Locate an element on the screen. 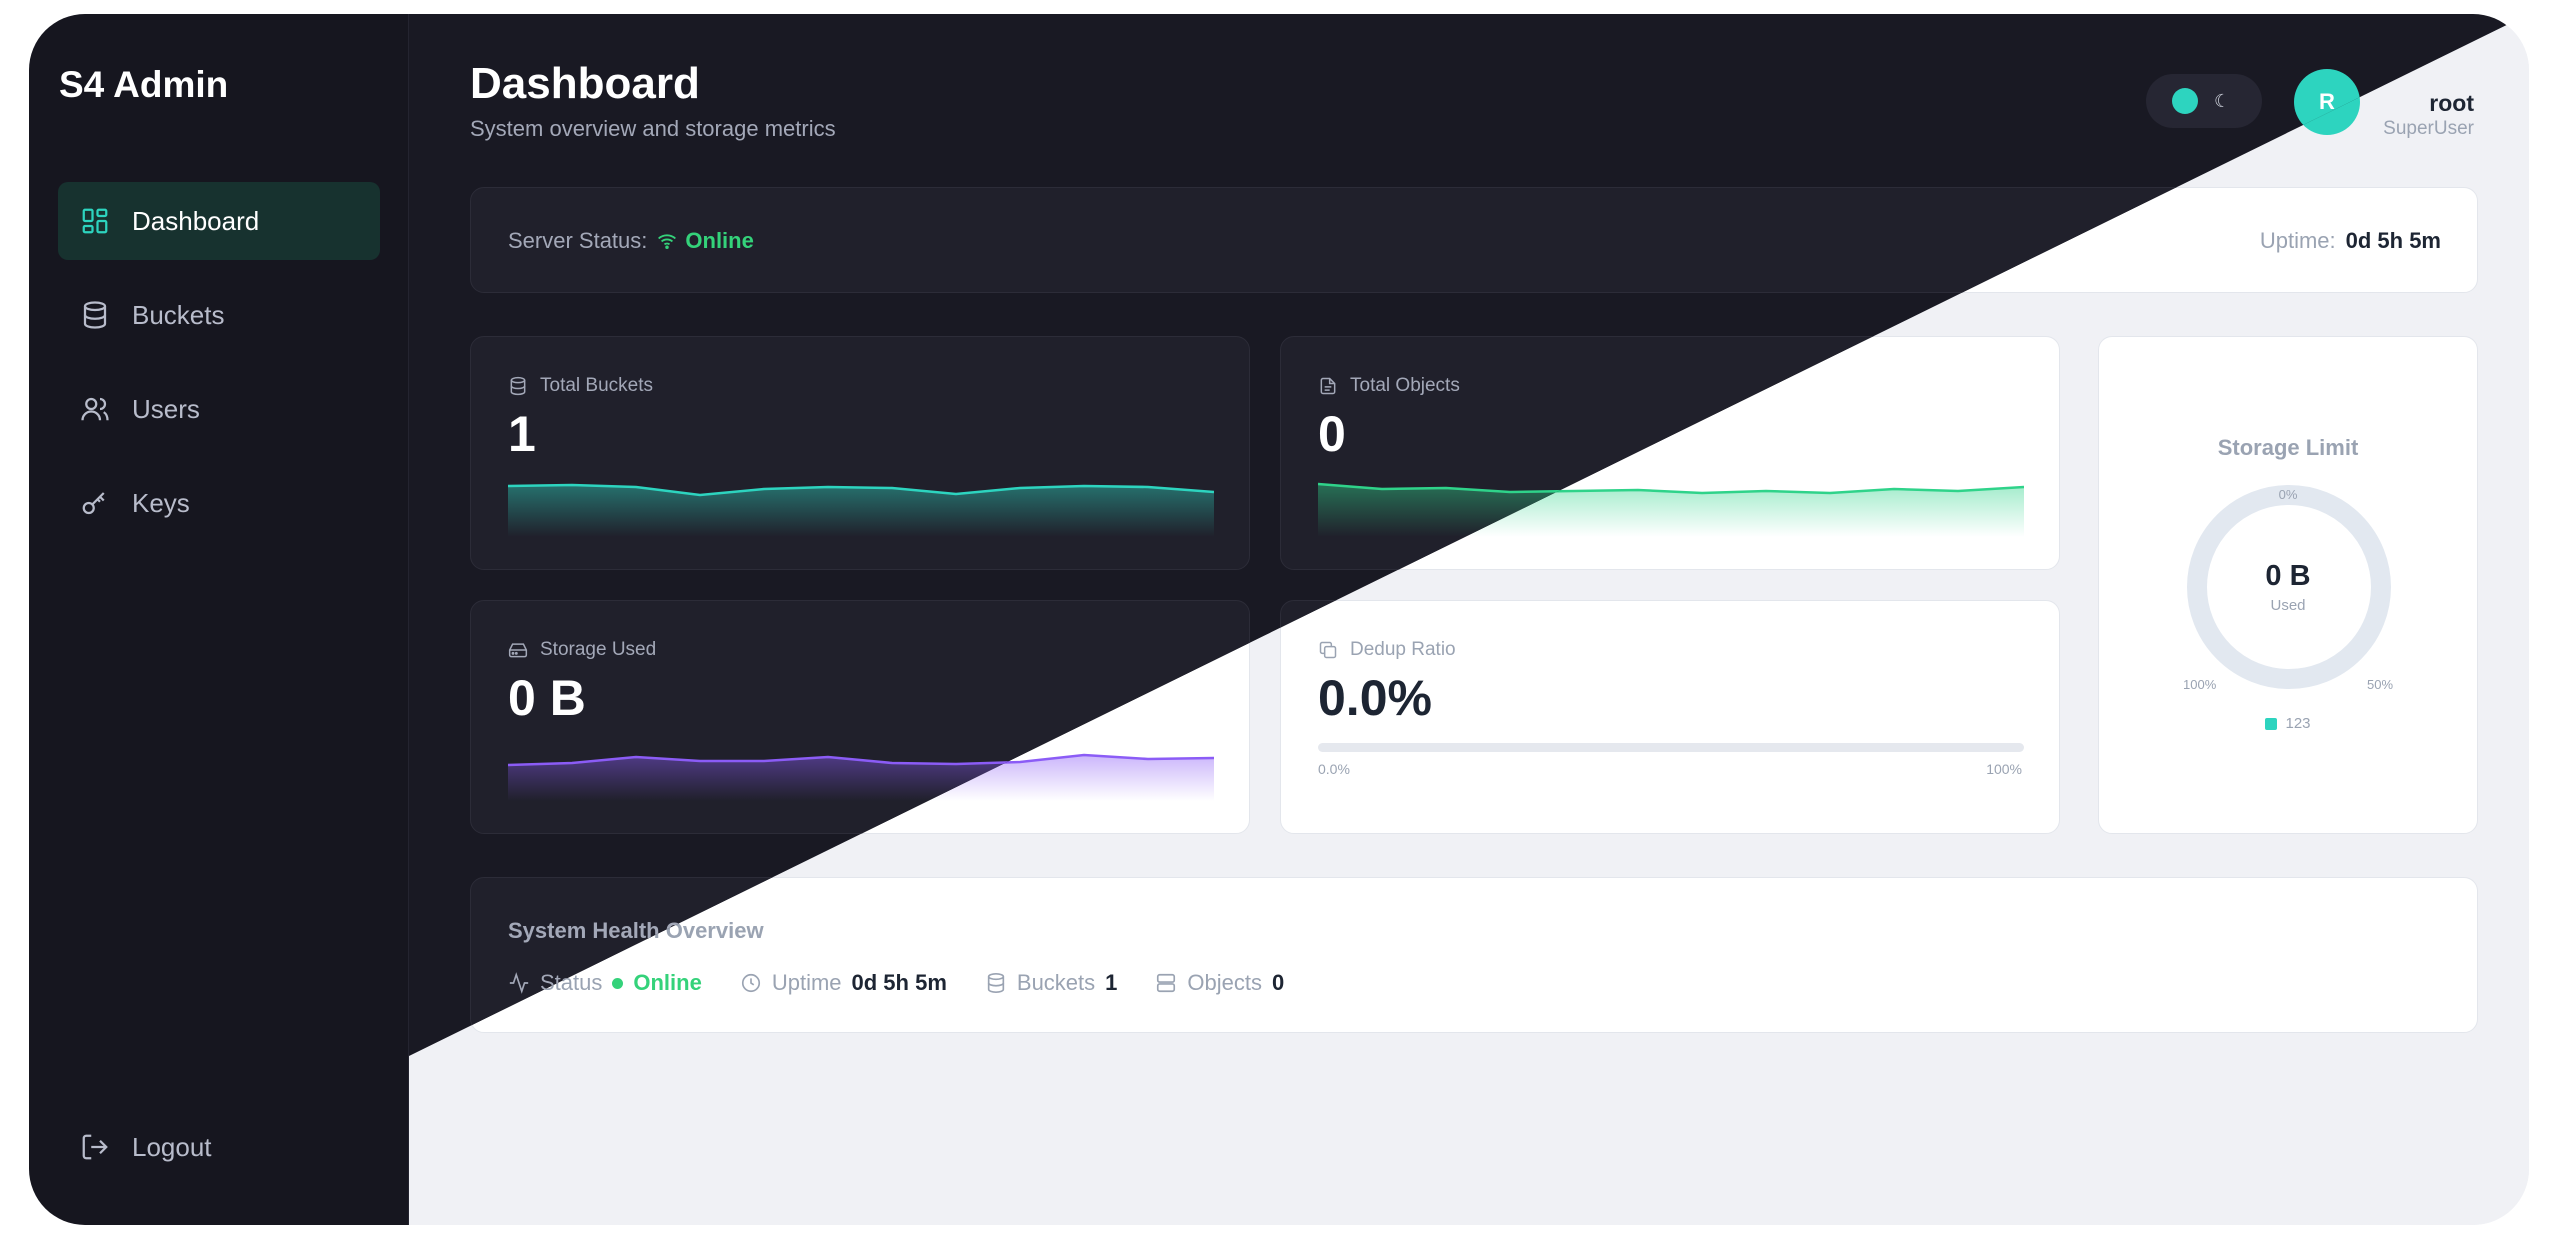 The image size is (2559, 1240). sidebar-item-label: Dashboard is located at coordinates (196, 220).